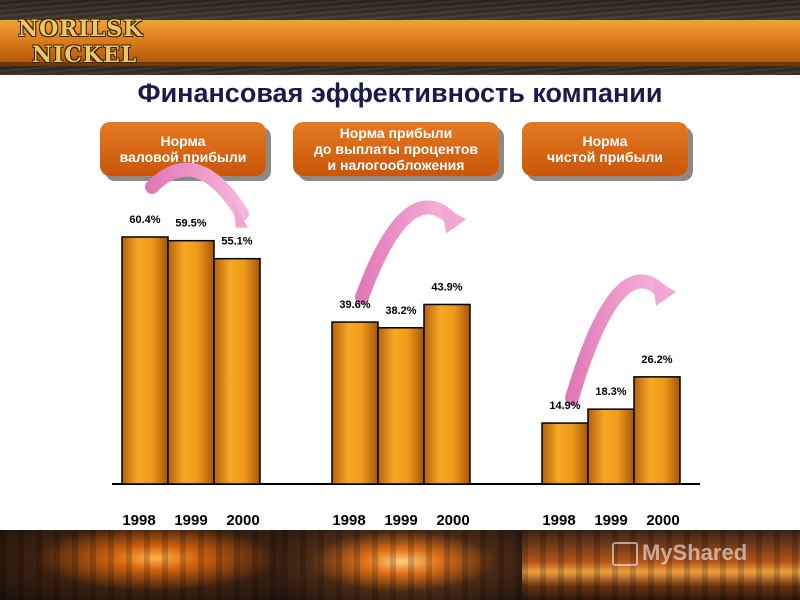 This screenshot has width=800, height=600. Describe the element at coordinates (610, 520) in the screenshot. I see `x-tick-label-1999-group-3: 1999` at that location.